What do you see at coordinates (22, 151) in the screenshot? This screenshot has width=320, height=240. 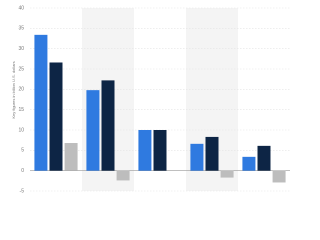 I see `y-tick-label: 5` at bounding box center [22, 151].